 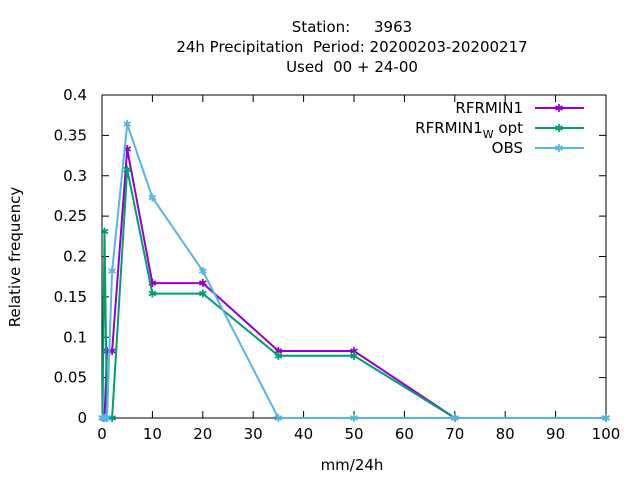 I want to click on legend-entry-rfrmin1-w-opt: RFRMIN1W opt ✱, so click(x=499, y=130).